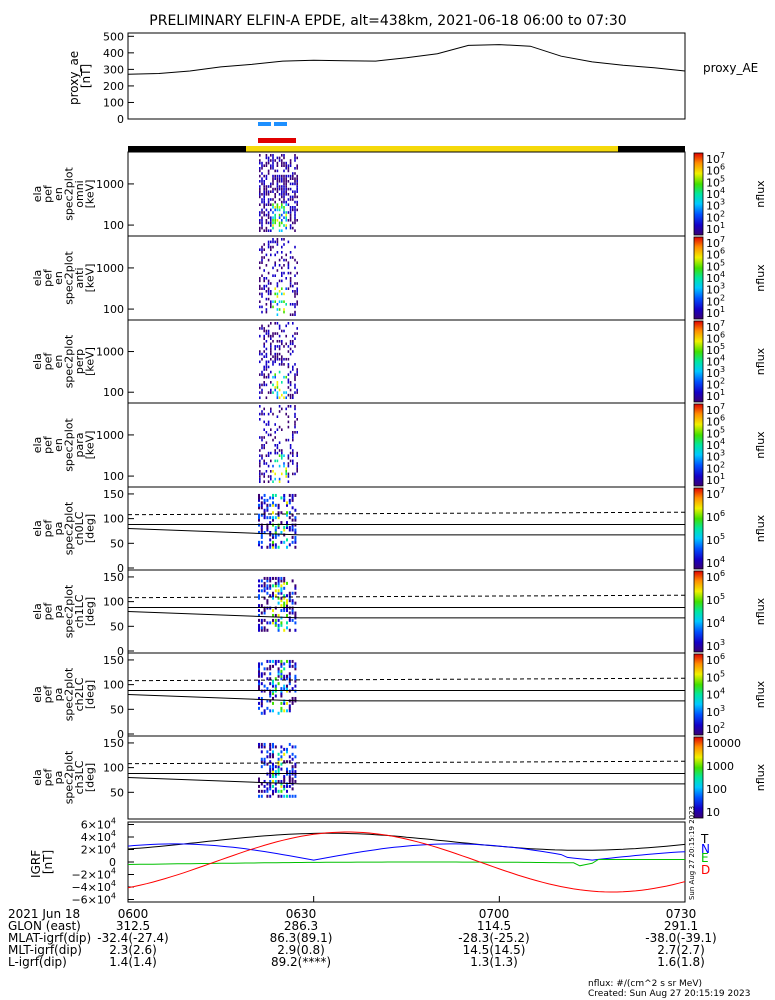 The height and width of the screenshot is (1000, 775). I want to click on energy-colorbar-tick-exp: 1, so click(722, 225).